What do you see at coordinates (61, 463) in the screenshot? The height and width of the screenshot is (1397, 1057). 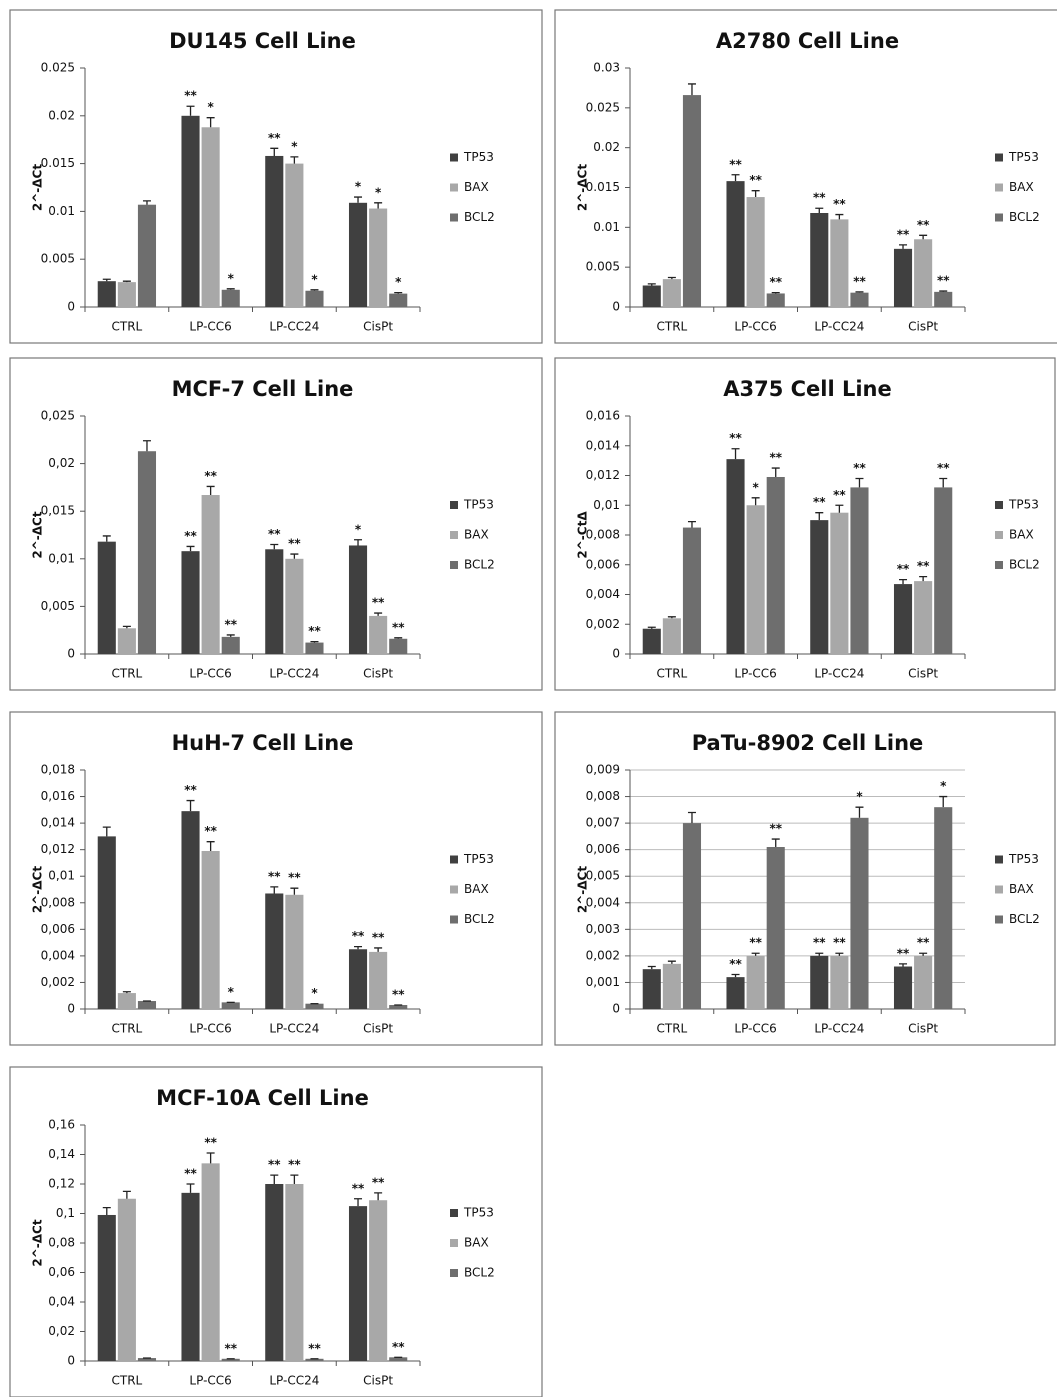 I see `y-tick-label: 0,02` at bounding box center [61, 463].